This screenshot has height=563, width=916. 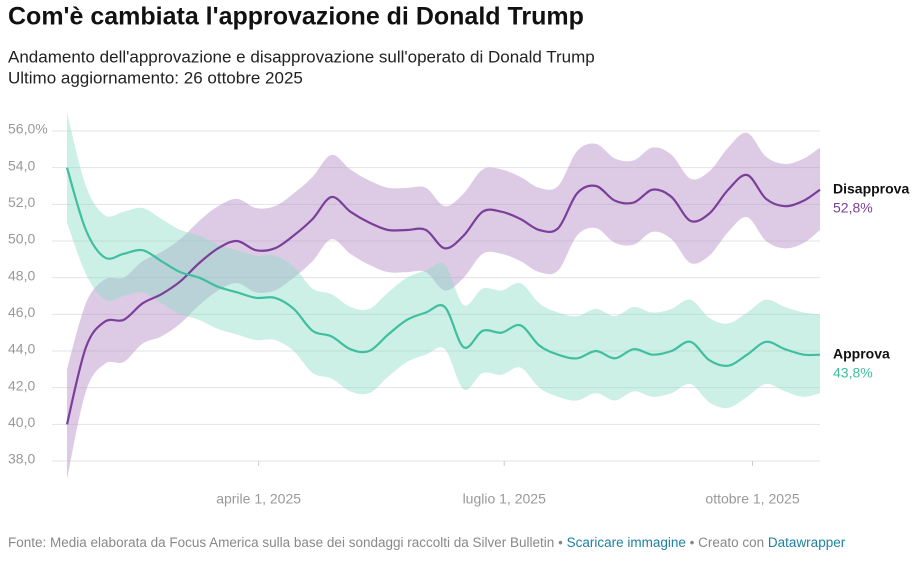 What do you see at coordinates (21, 349) in the screenshot?
I see `y-tick-label: 44,0` at bounding box center [21, 349].